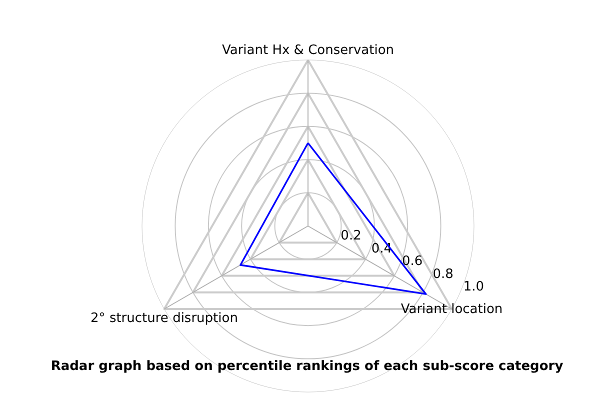  I want to click on y-tick-label: 0.2, so click(351, 236).